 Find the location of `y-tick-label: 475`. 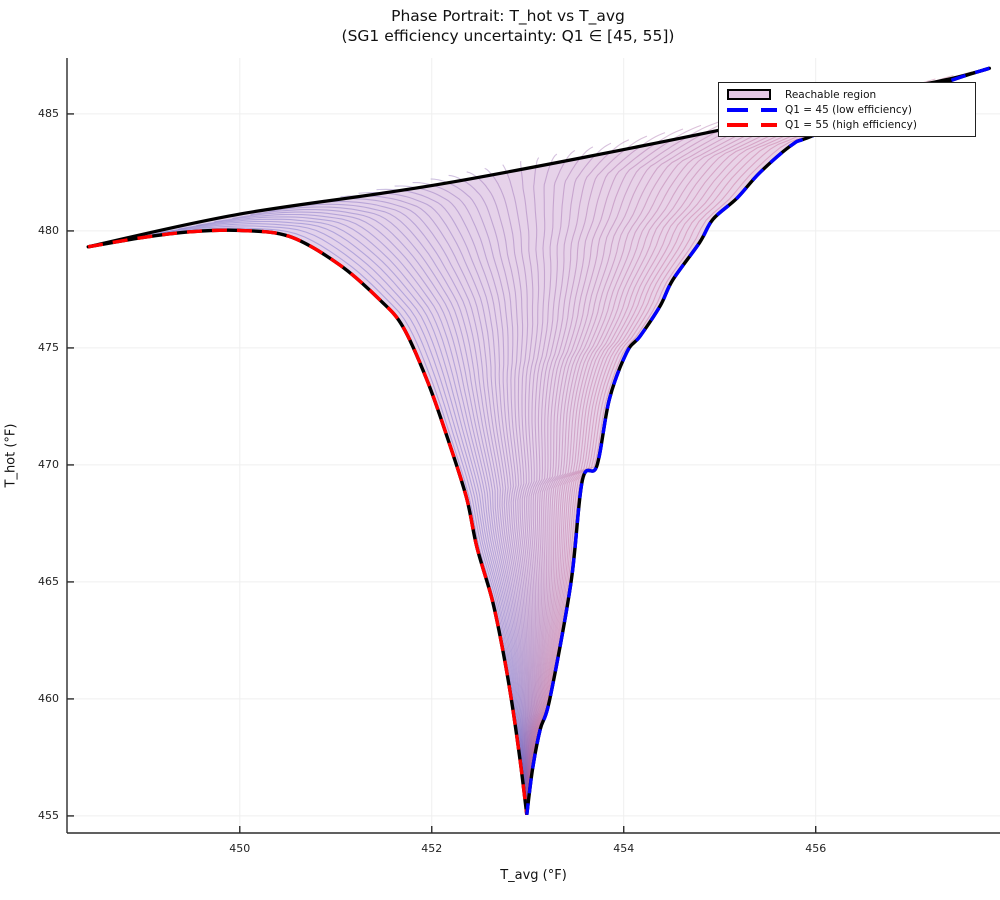

y-tick-label: 475 is located at coordinates (48, 347).